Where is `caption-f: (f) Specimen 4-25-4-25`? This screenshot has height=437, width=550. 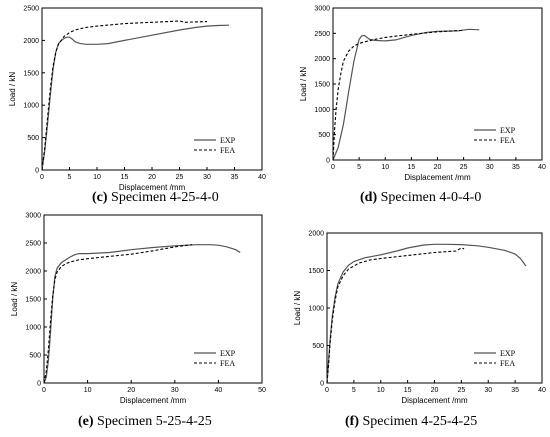 caption-f: (f) Specimen 4-25-4-25 is located at coordinates (411, 421).